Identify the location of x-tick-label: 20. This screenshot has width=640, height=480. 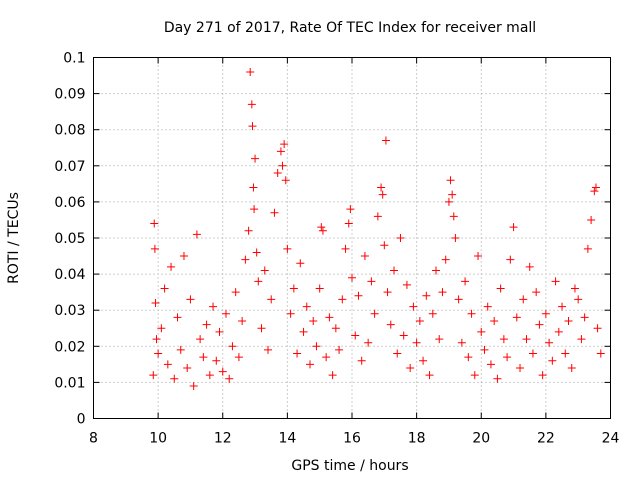
(481, 439).